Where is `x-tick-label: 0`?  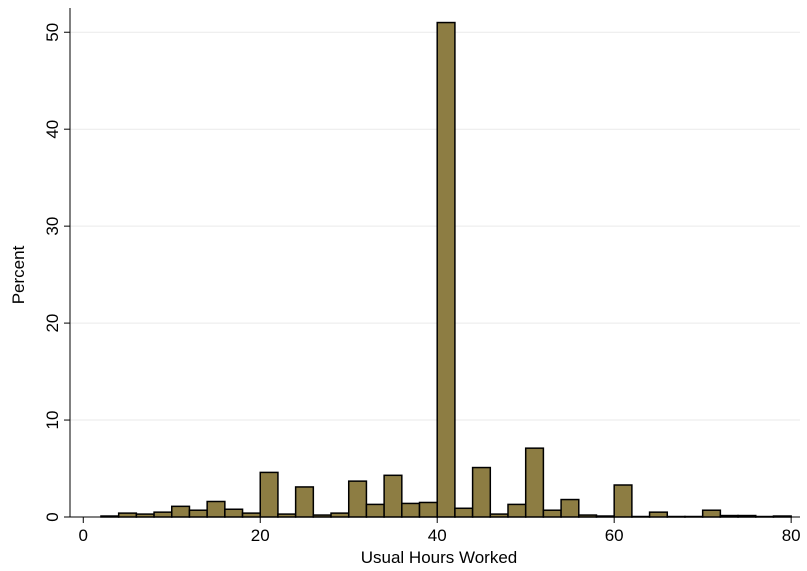
x-tick-label: 0 is located at coordinates (83, 535).